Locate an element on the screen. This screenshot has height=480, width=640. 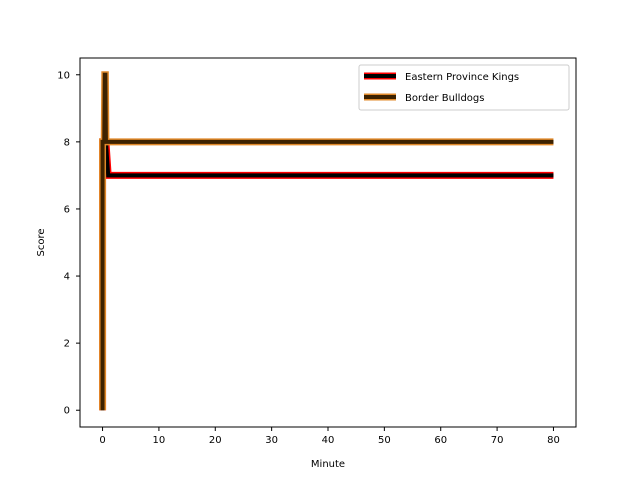
y-tick-label: 10 is located at coordinates (63, 75).